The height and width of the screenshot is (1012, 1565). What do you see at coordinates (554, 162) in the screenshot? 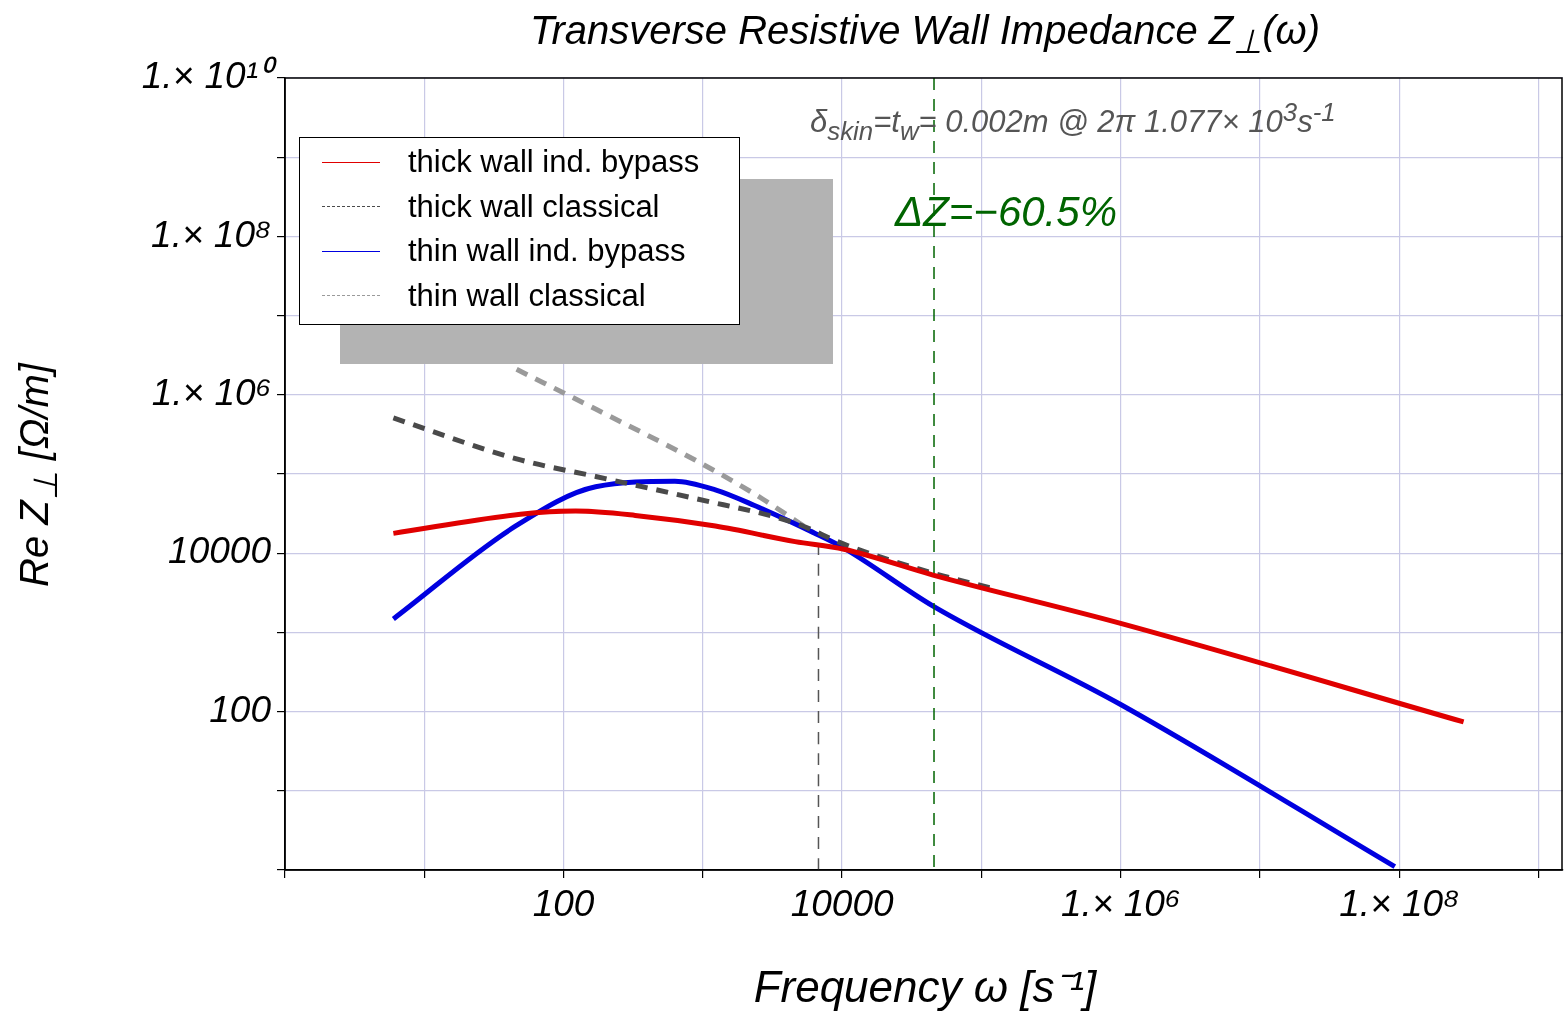
I see `legend-label: thick wall ind. bypass` at bounding box center [554, 162].